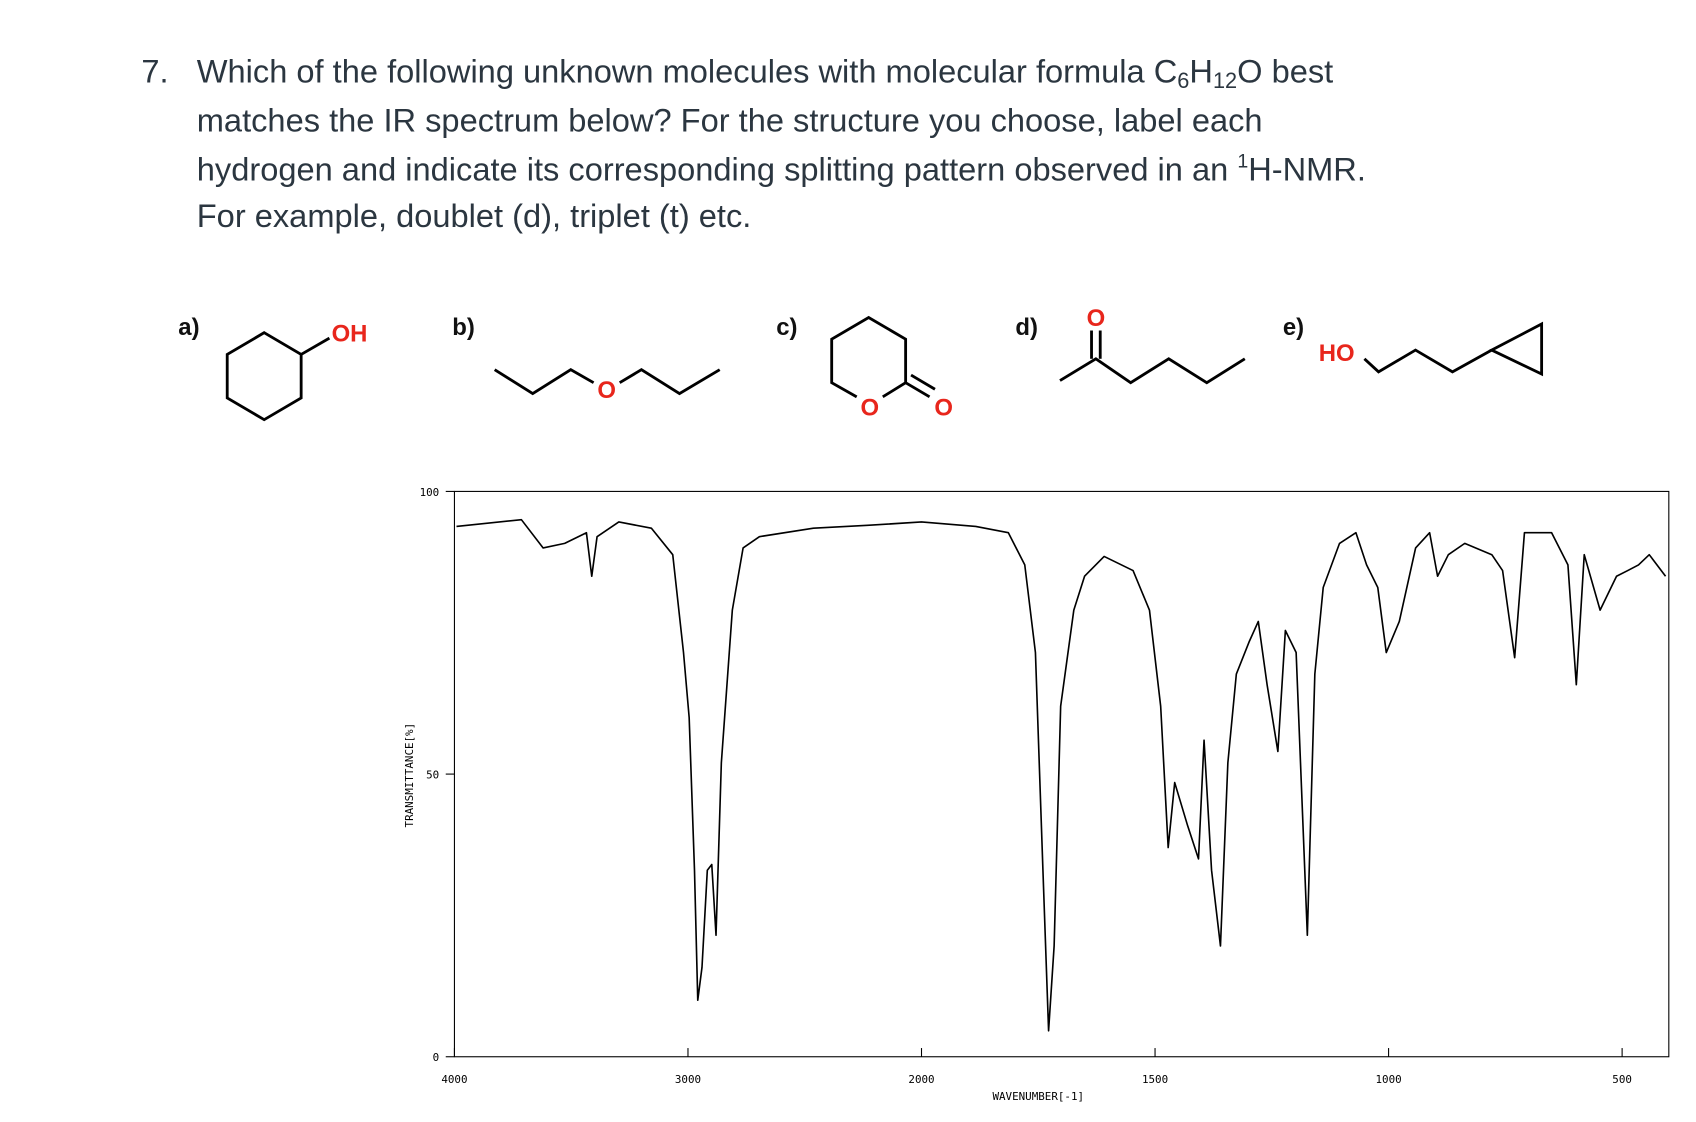 This screenshot has height=1122, width=1696. I want to click on x-tick-label: 1500, so click(1155, 1079).